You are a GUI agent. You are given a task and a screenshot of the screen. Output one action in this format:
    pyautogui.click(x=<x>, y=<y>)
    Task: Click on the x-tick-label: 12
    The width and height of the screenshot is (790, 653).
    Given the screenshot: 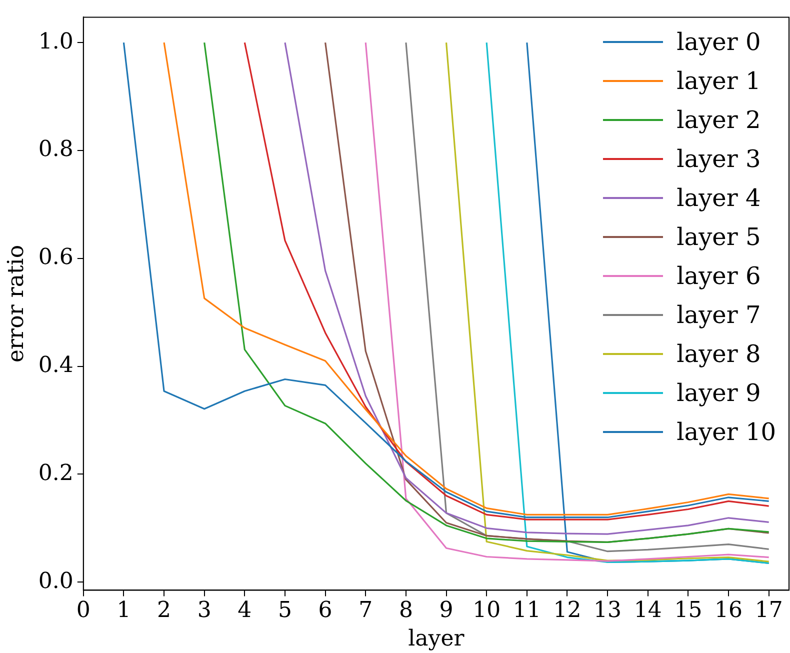 What is the action you would take?
    pyautogui.click(x=567, y=611)
    